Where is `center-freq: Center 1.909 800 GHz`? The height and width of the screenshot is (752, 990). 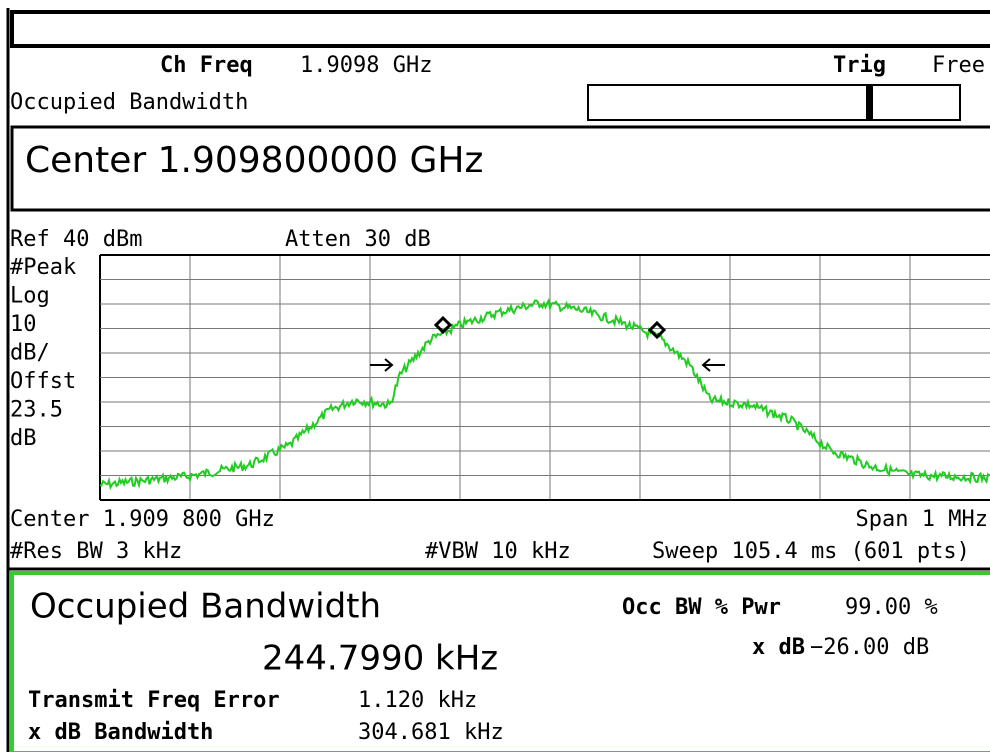 center-freq: Center 1.909 800 GHz is located at coordinates (142, 519).